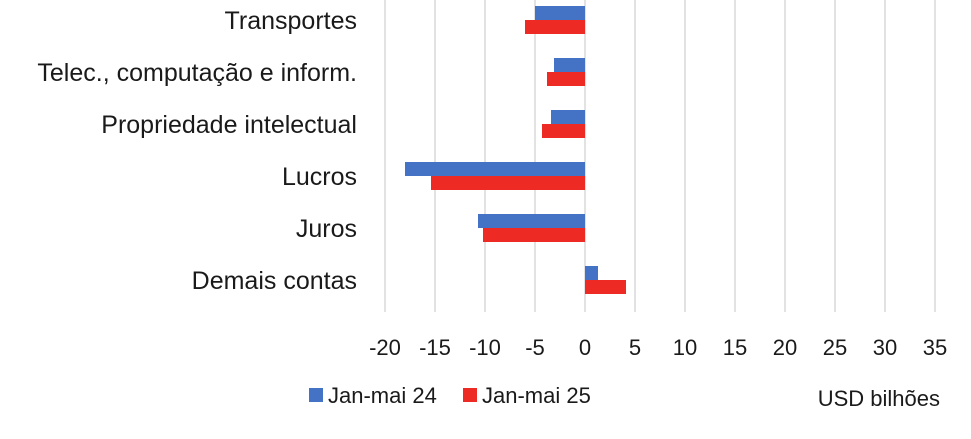 The width and height of the screenshot is (971, 439). Describe the element at coordinates (658, 347) in the screenshot. I see `x-tick-labels: -20 -15 -10 -5 0 5 10 15 20 25 30 35` at that location.